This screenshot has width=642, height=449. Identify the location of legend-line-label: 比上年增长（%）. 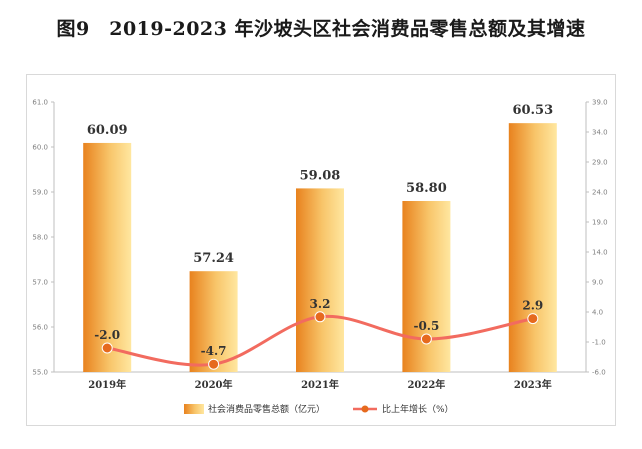
(418, 409).